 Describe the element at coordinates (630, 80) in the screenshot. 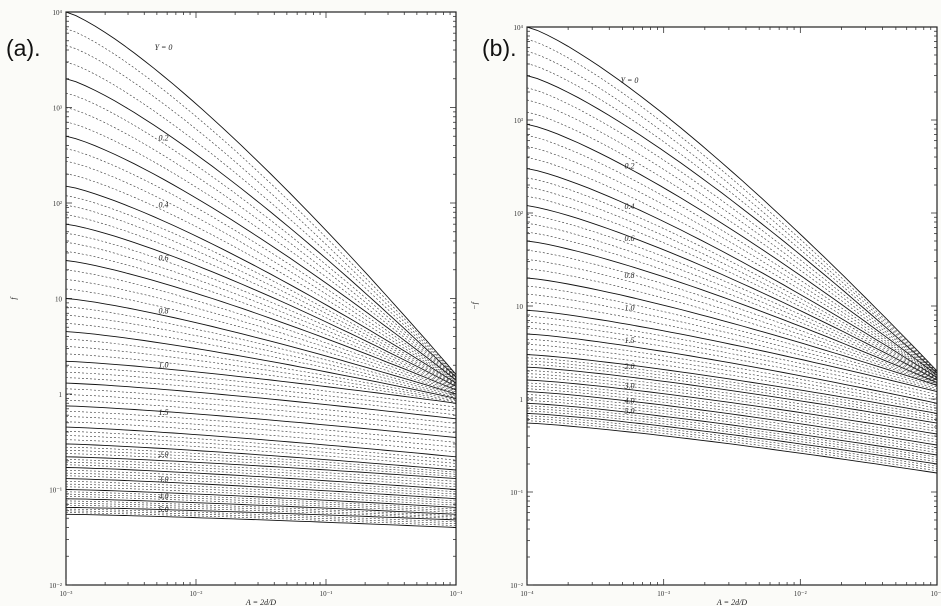

I see `curve-label: Y = 0` at that location.